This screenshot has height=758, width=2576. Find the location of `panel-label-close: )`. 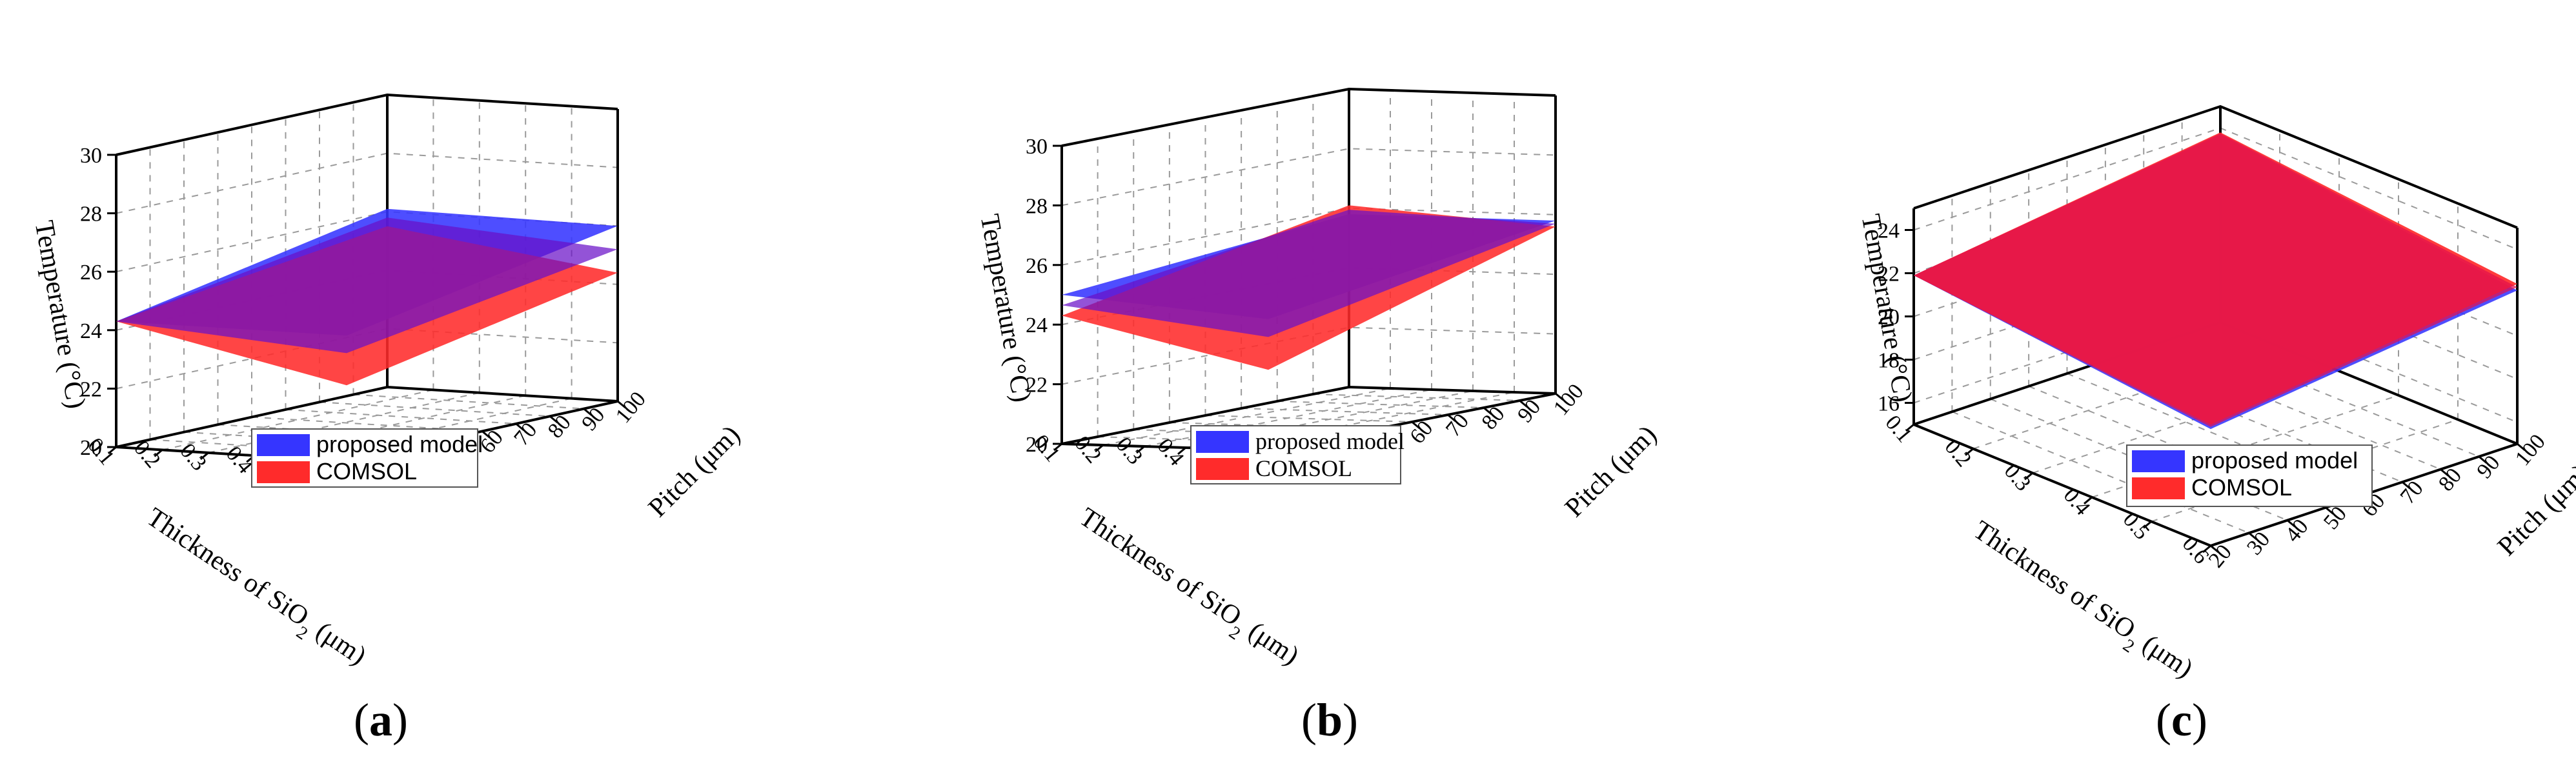

panel-label-close: ) is located at coordinates (2199, 720).